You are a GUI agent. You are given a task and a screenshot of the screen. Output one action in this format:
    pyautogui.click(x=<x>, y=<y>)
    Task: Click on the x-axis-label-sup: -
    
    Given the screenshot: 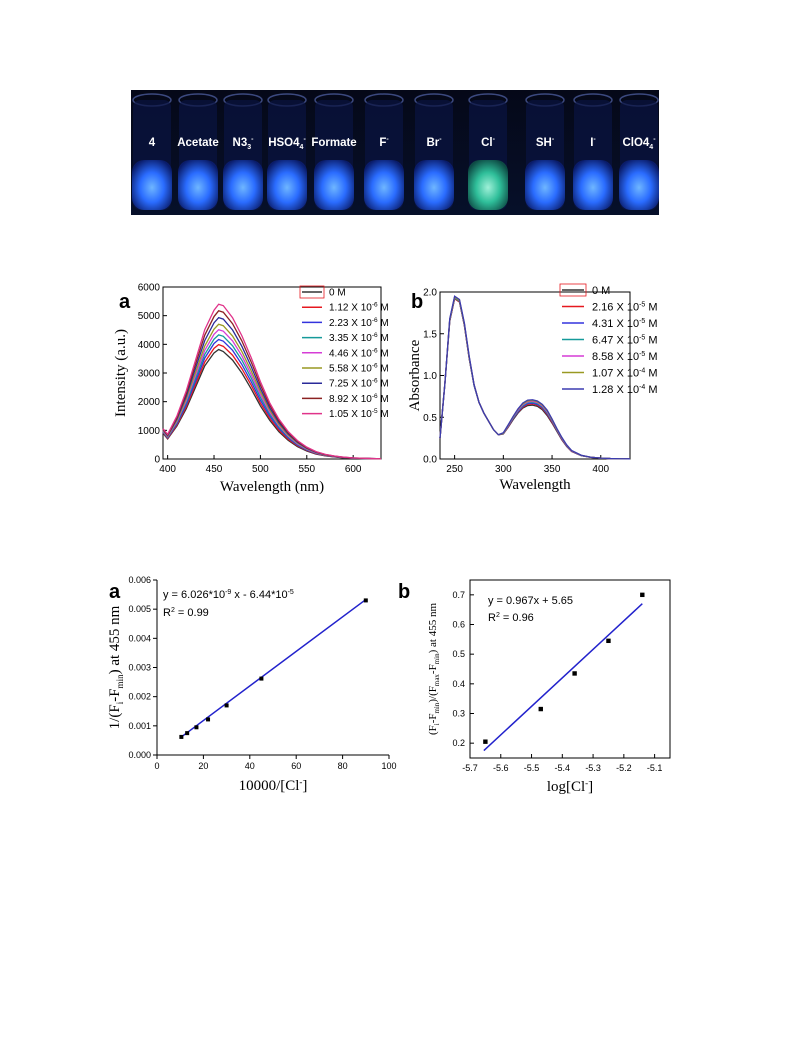 What is the action you would take?
    pyautogui.click(x=300, y=782)
    